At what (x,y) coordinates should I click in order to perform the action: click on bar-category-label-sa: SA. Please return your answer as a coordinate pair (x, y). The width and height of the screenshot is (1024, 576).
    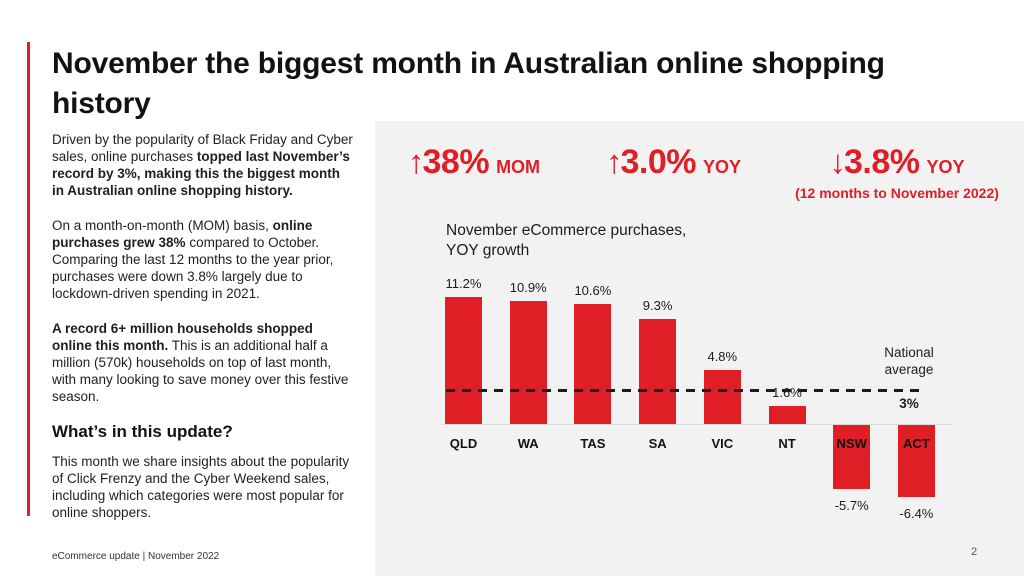
    Looking at the image, I should click on (657, 443).